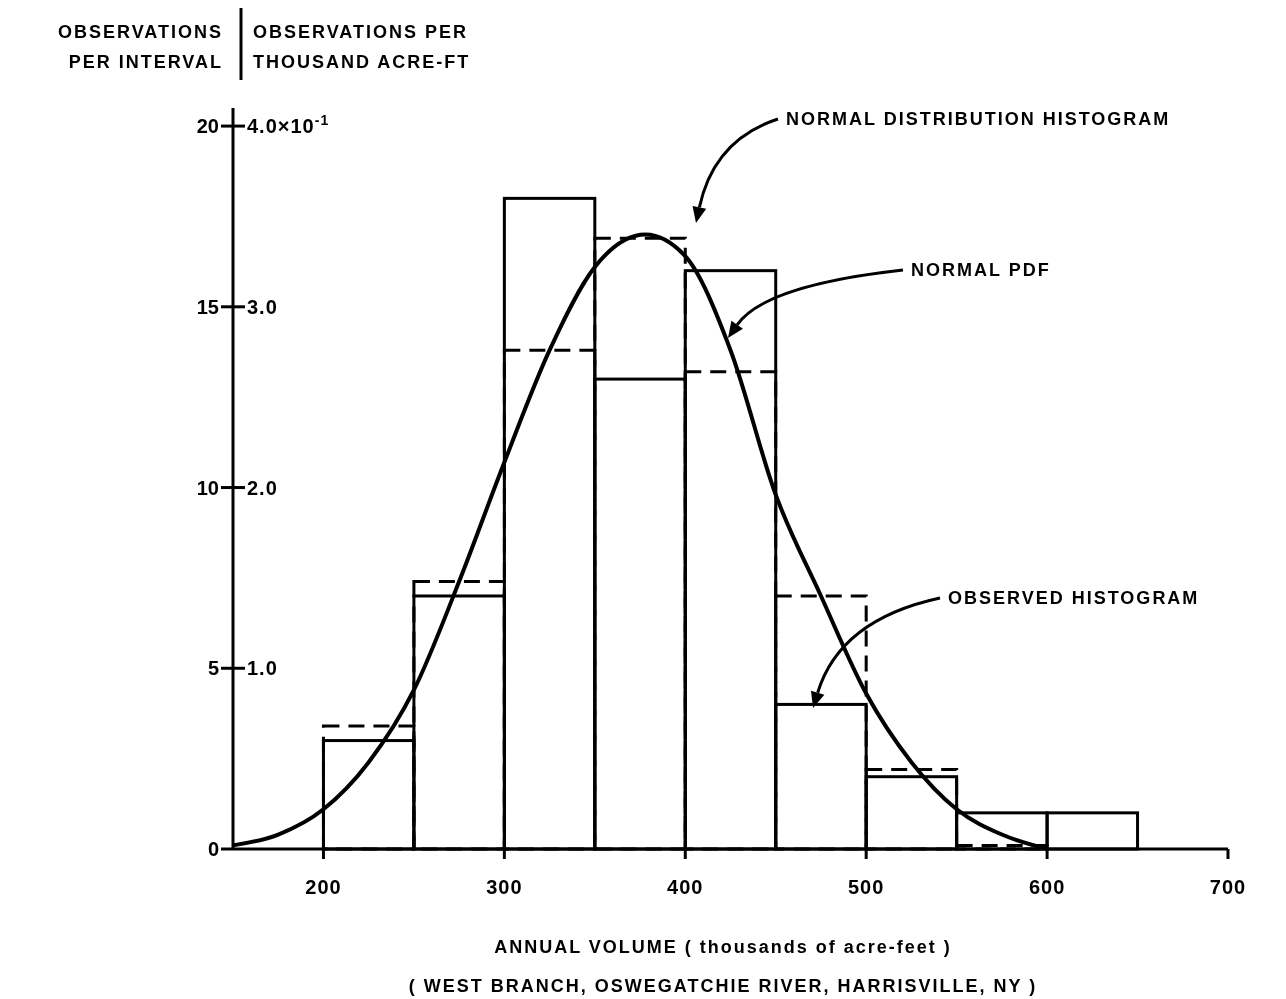 The width and height of the screenshot is (1286, 999). Describe the element at coordinates (1074, 598) in the screenshot. I see `annotation: OBSERVED HISTOGRAM` at that location.